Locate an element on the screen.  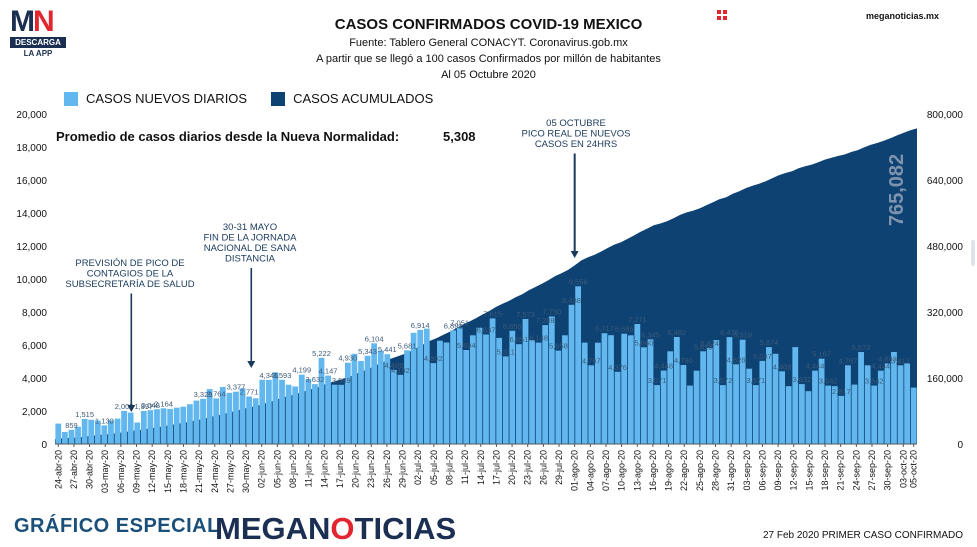
daily-value-label: 4,448 is located at coordinates (663, 366).